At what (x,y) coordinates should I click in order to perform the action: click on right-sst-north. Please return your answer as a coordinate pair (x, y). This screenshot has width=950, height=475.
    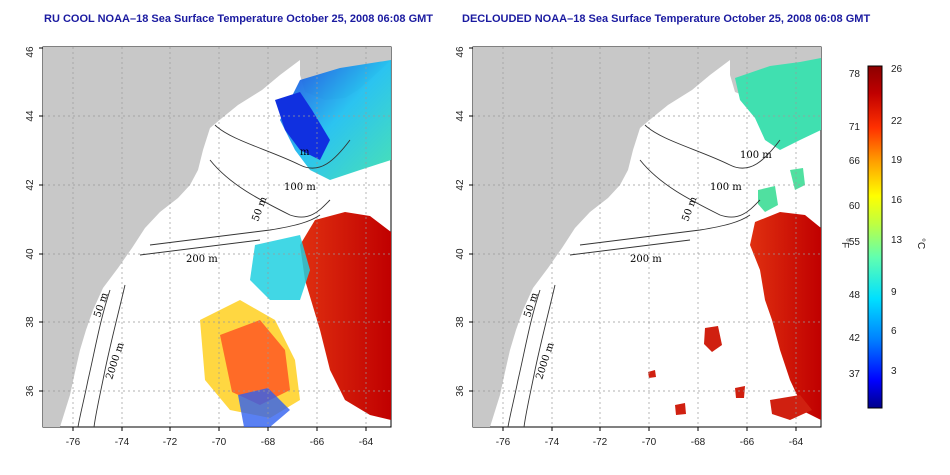
    Looking at the image, I should click on (778, 104).